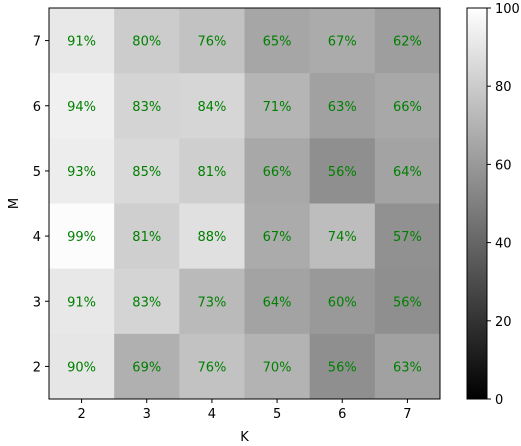 Image resolution: width=521 pixels, height=446 pixels. Describe the element at coordinates (37, 302) in the screenshot. I see `y-tick-label: 3` at that location.